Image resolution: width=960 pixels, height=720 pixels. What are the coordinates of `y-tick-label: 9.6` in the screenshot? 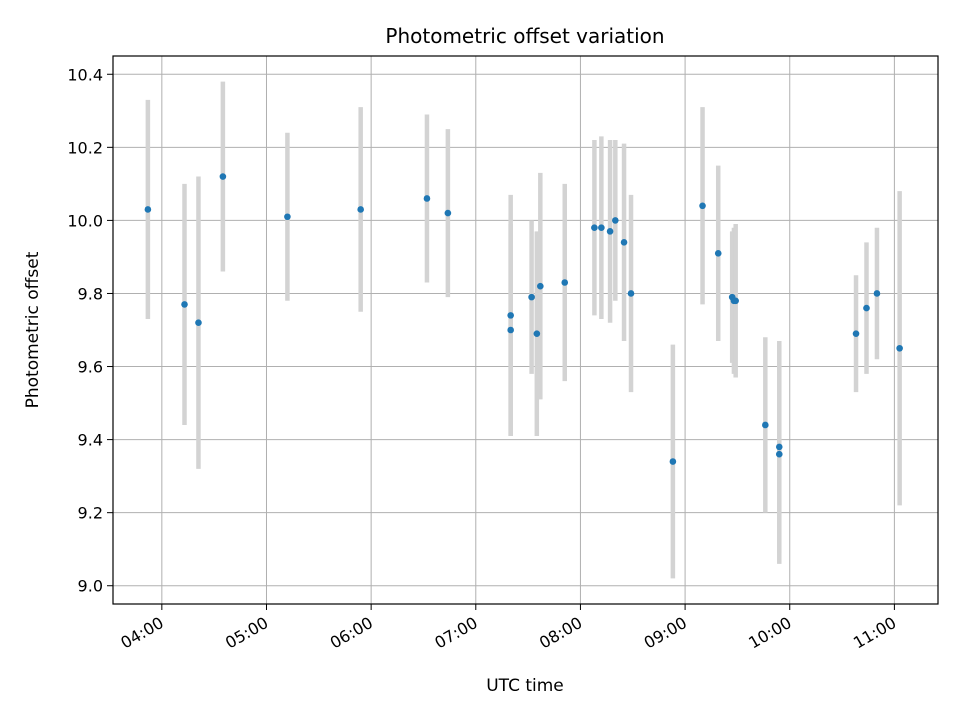 It's located at (90, 367).